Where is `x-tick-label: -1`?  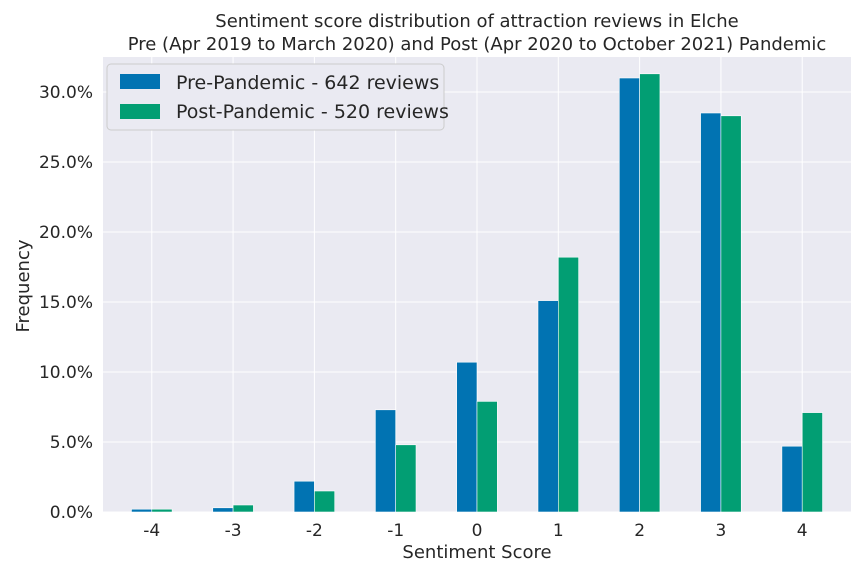 x-tick-label: -1 is located at coordinates (395, 531).